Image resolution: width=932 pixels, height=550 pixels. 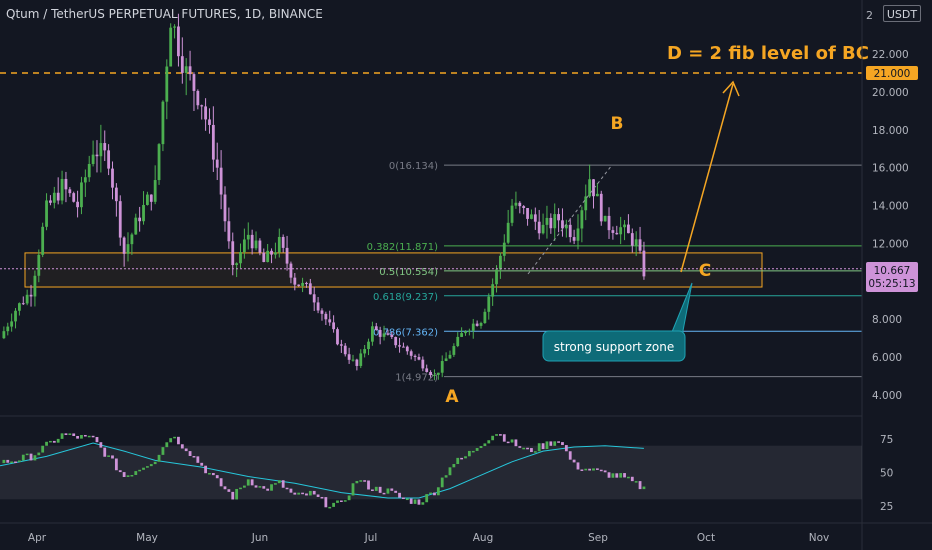 What do you see at coordinates (403, 247) in the screenshot?
I see `fib-level-label: 0.382(11.871)` at bounding box center [403, 247].